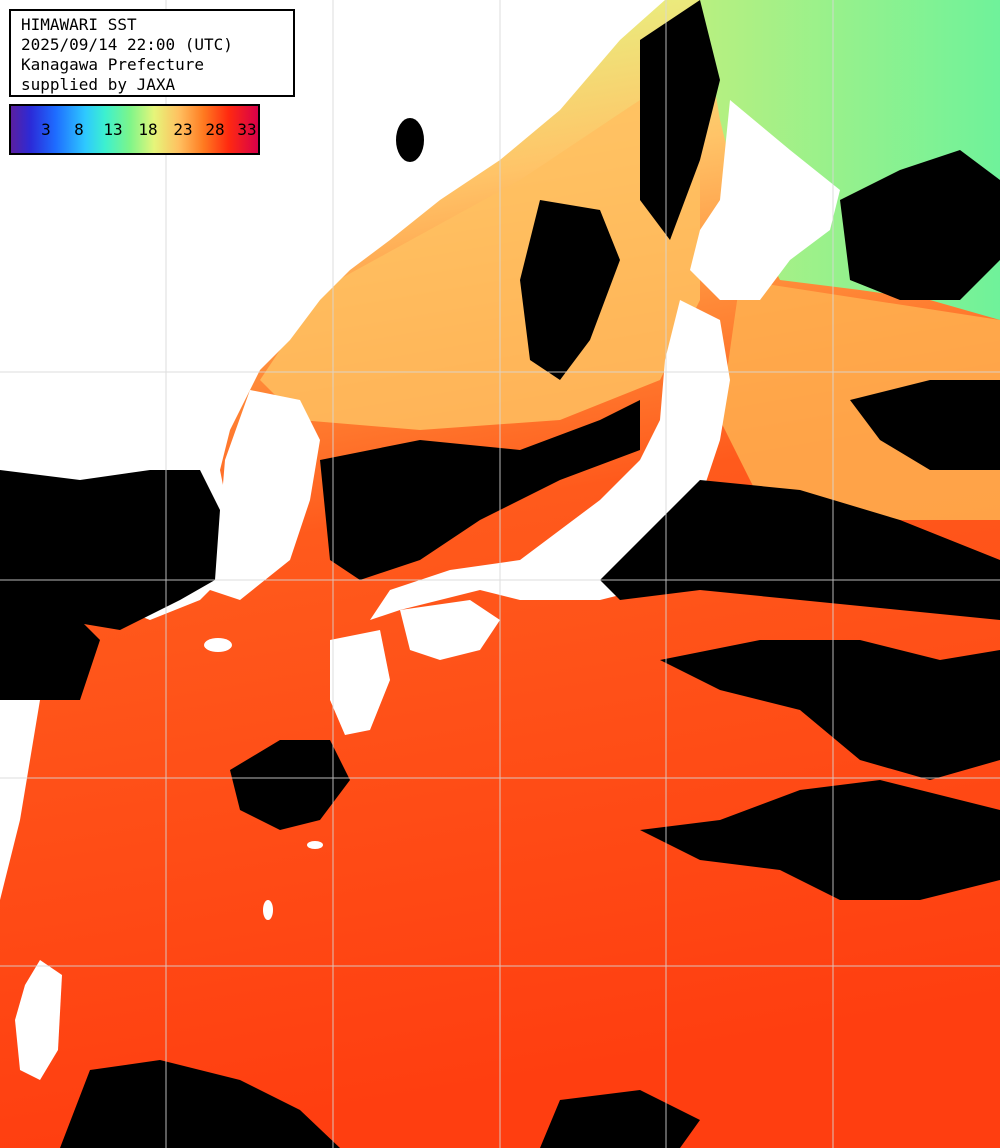  I want to click on land-island-tanegashima, so click(315, 845).